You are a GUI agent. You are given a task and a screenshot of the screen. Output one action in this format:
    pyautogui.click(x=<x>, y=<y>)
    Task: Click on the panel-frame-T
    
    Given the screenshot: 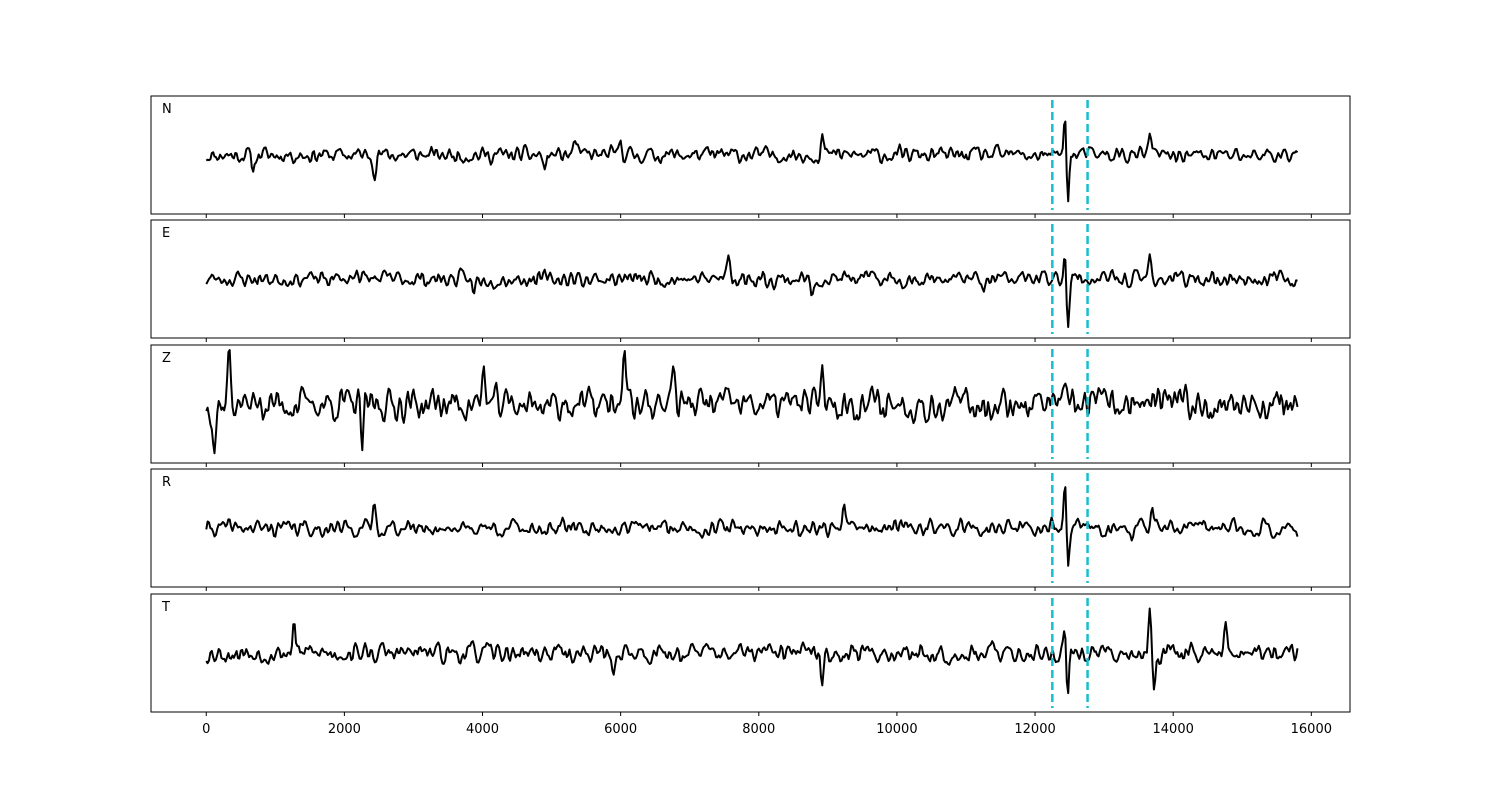 What is the action you would take?
    pyautogui.click(x=750, y=653)
    